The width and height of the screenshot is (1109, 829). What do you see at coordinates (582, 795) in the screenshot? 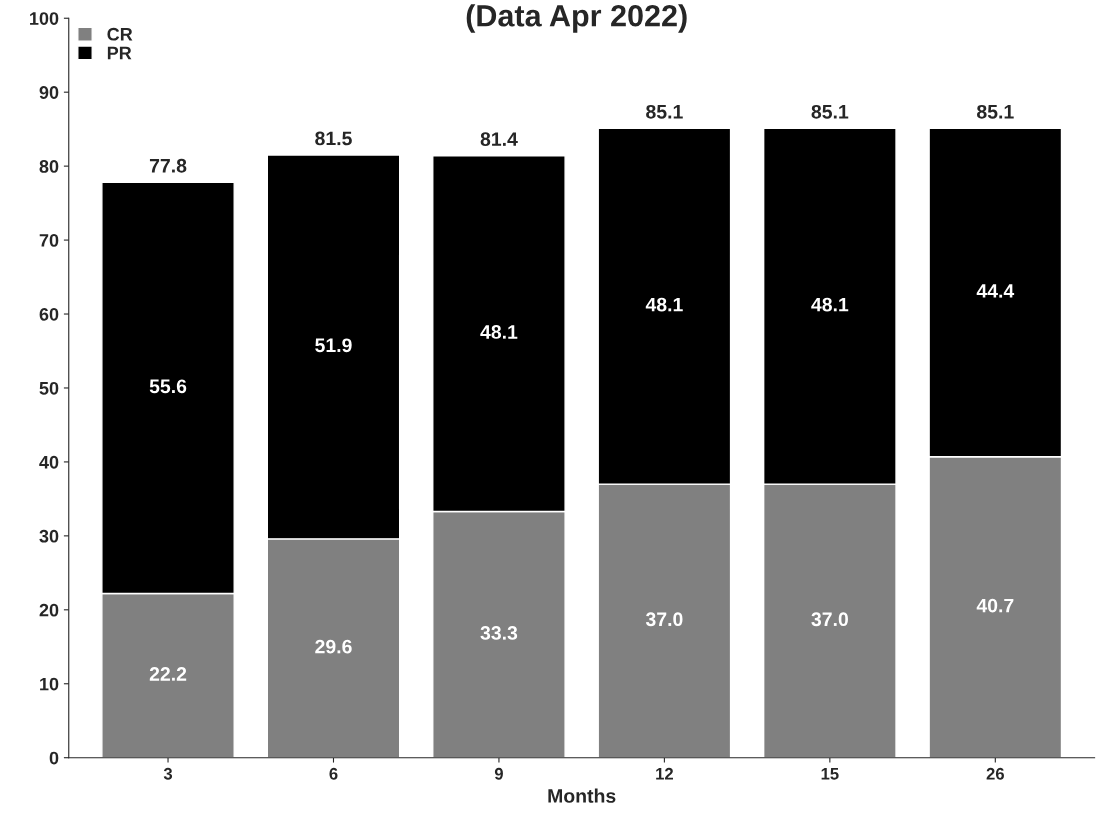
I see `x-axis-title: Months` at bounding box center [582, 795].